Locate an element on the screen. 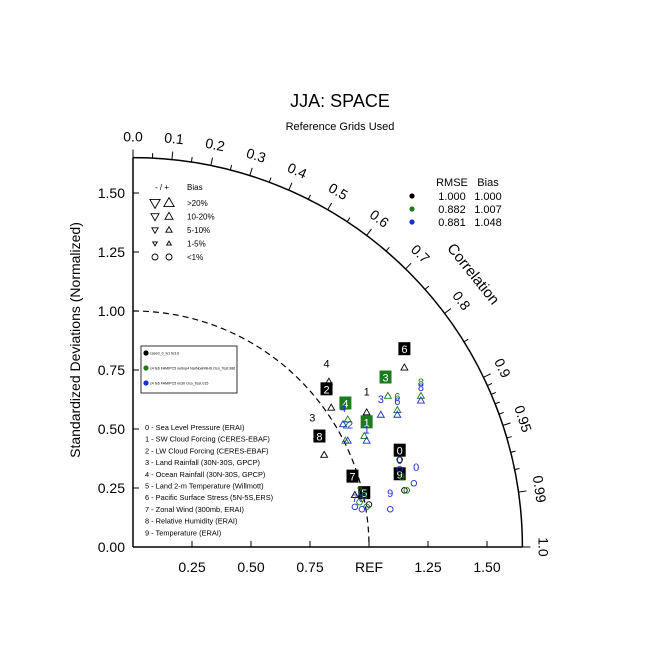 This screenshot has width=648, height=648. stats-rmse: 0.881 is located at coordinates (452, 223).